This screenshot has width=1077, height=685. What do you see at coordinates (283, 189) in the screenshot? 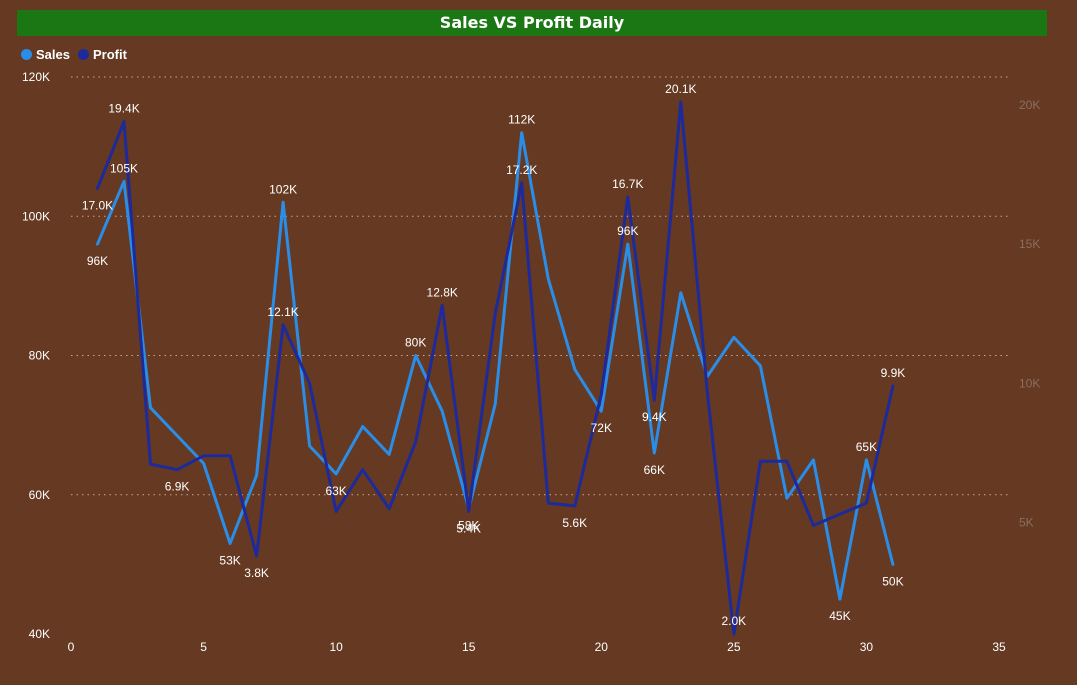
I see `data-label-sales: 102K` at bounding box center [283, 189].